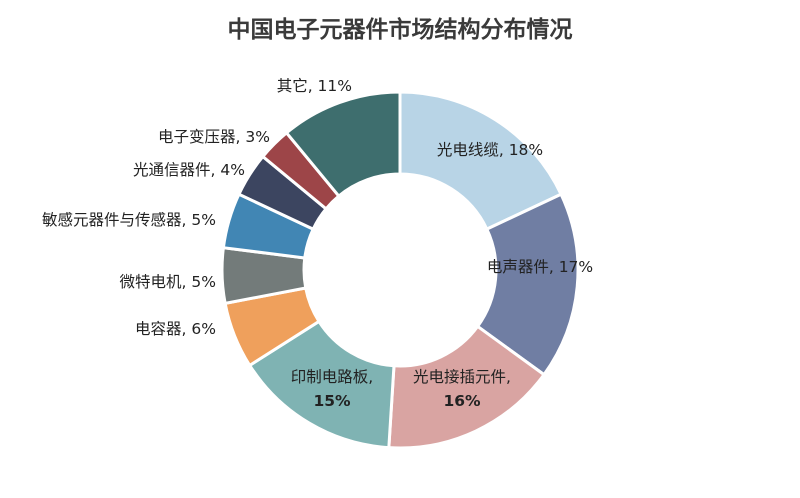  Describe the element at coordinates (129, 220) in the screenshot. I see `data-label-7: 敏感元器件与传感器, 5%` at that location.